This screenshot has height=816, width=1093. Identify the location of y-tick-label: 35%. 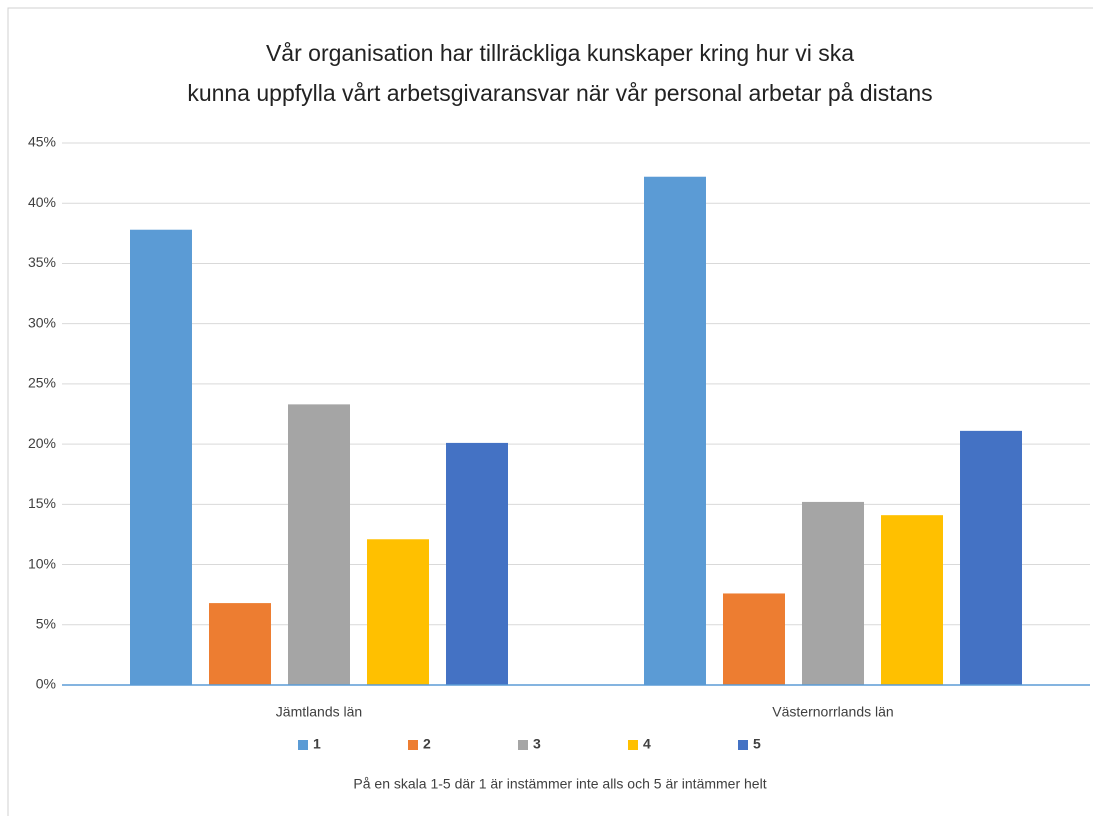
(42, 262).